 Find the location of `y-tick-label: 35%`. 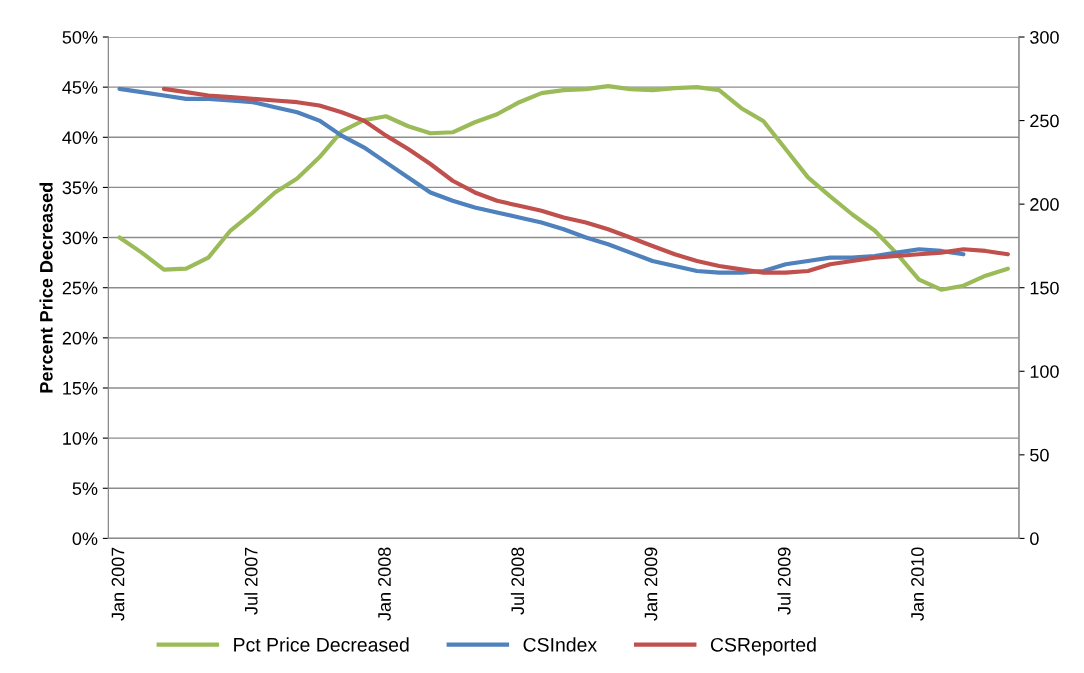

y-tick-label: 35% is located at coordinates (80, 188).